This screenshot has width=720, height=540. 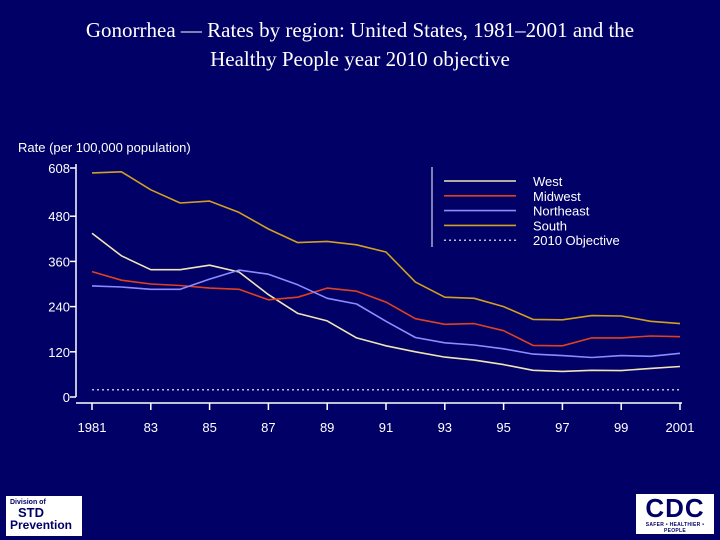 I want to click on x-tick-label: 97, so click(x=562, y=427).